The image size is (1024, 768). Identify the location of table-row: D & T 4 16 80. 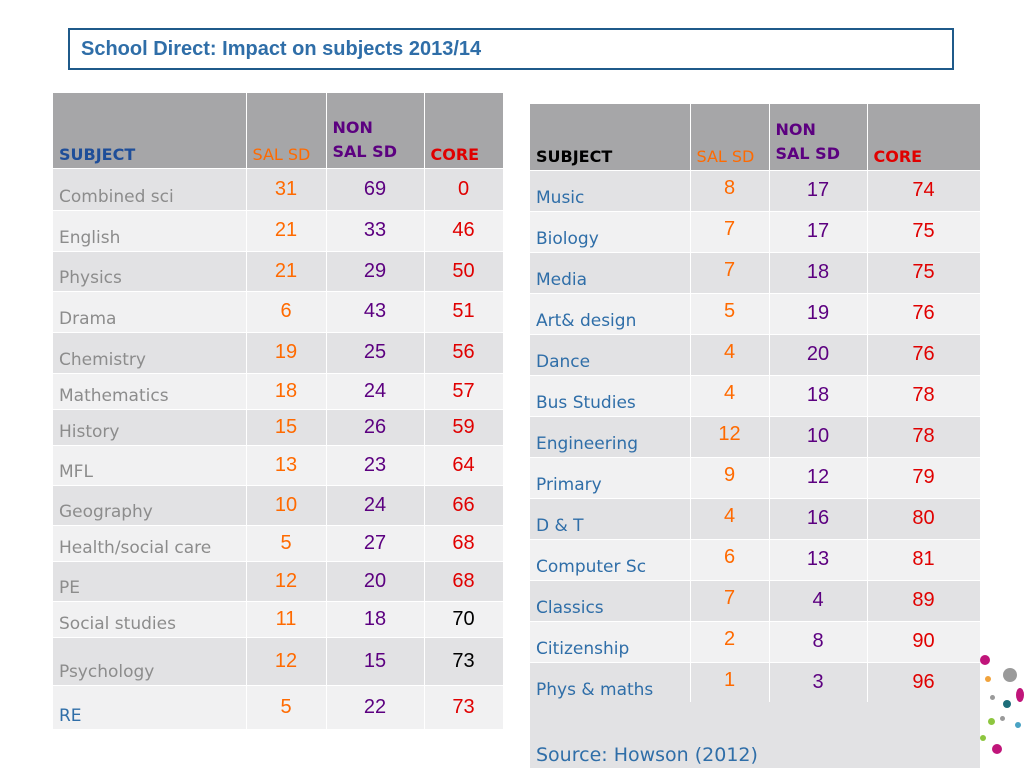
(755, 518).